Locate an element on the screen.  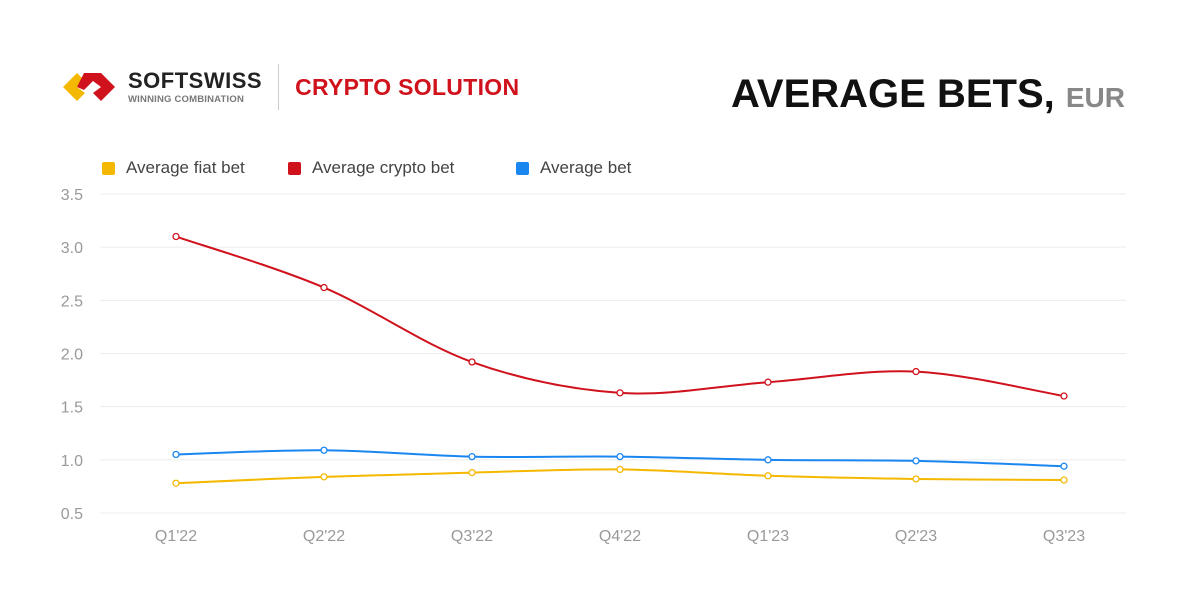
logo-divider is located at coordinates (279, 87).